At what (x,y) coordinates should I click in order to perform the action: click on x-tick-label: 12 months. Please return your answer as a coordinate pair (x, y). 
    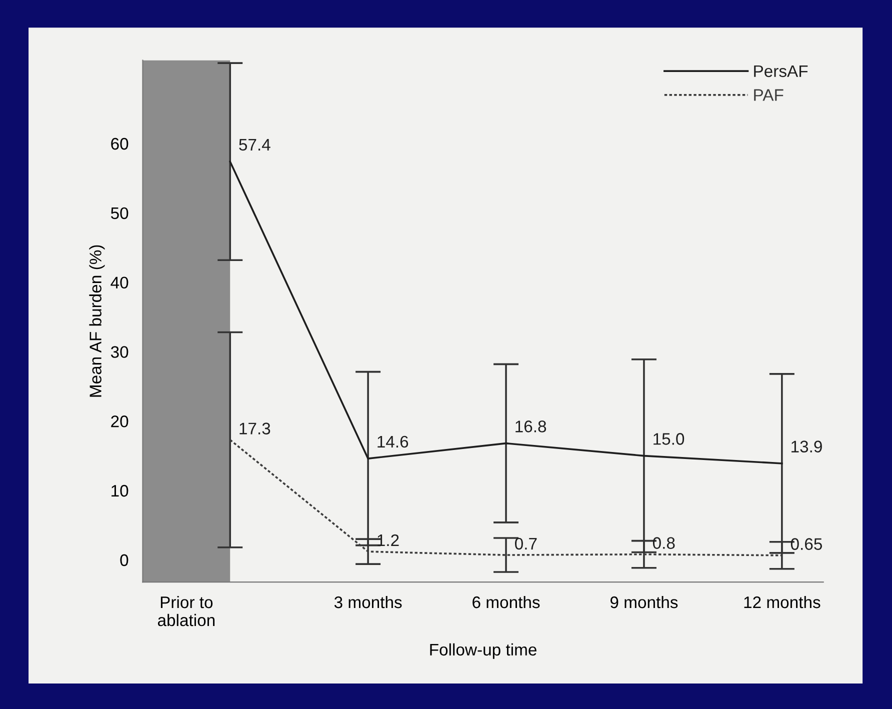
    Looking at the image, I should click on (782, 602).